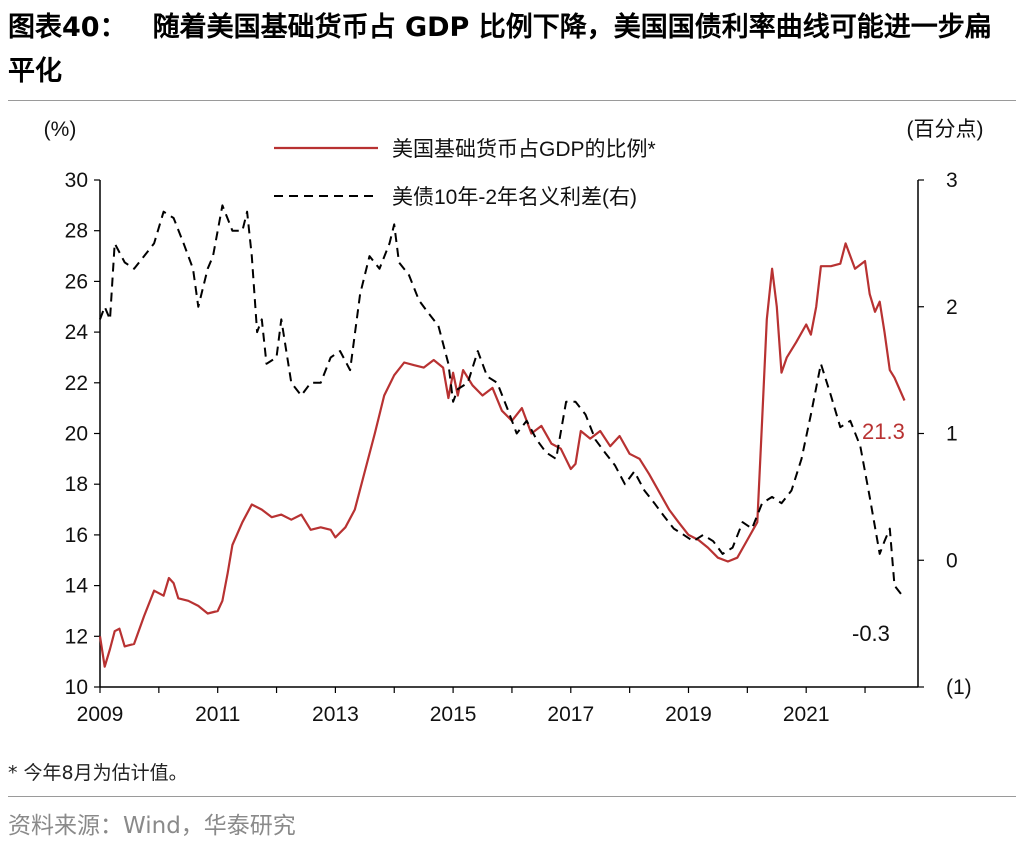 This screenshot has width=1024, height=849. Describe the element at coordinates (524, 149) in the screenshot. I see `legend-label-base-money: 美国基础货币占GDP的比例*` at that location.